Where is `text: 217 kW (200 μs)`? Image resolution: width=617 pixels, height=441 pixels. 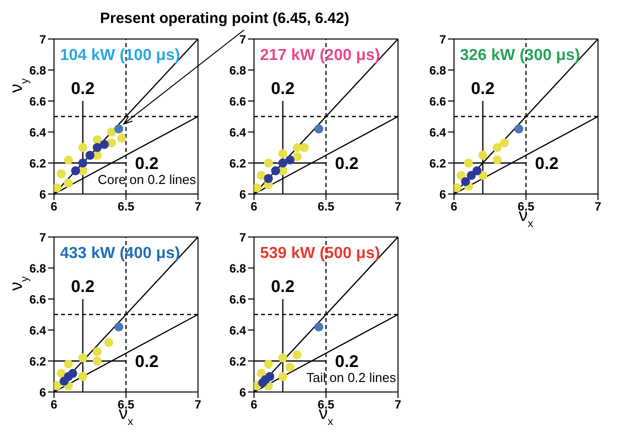 text: 217 kW (200 μs) is located at coordinates (320, 56).